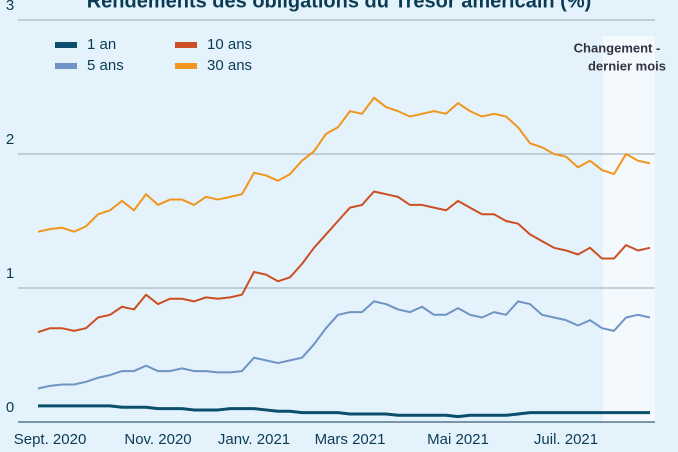 The height and width of the screenshot is (452, 678). I want to click on y-tick-label: 3, so click(10, 7).